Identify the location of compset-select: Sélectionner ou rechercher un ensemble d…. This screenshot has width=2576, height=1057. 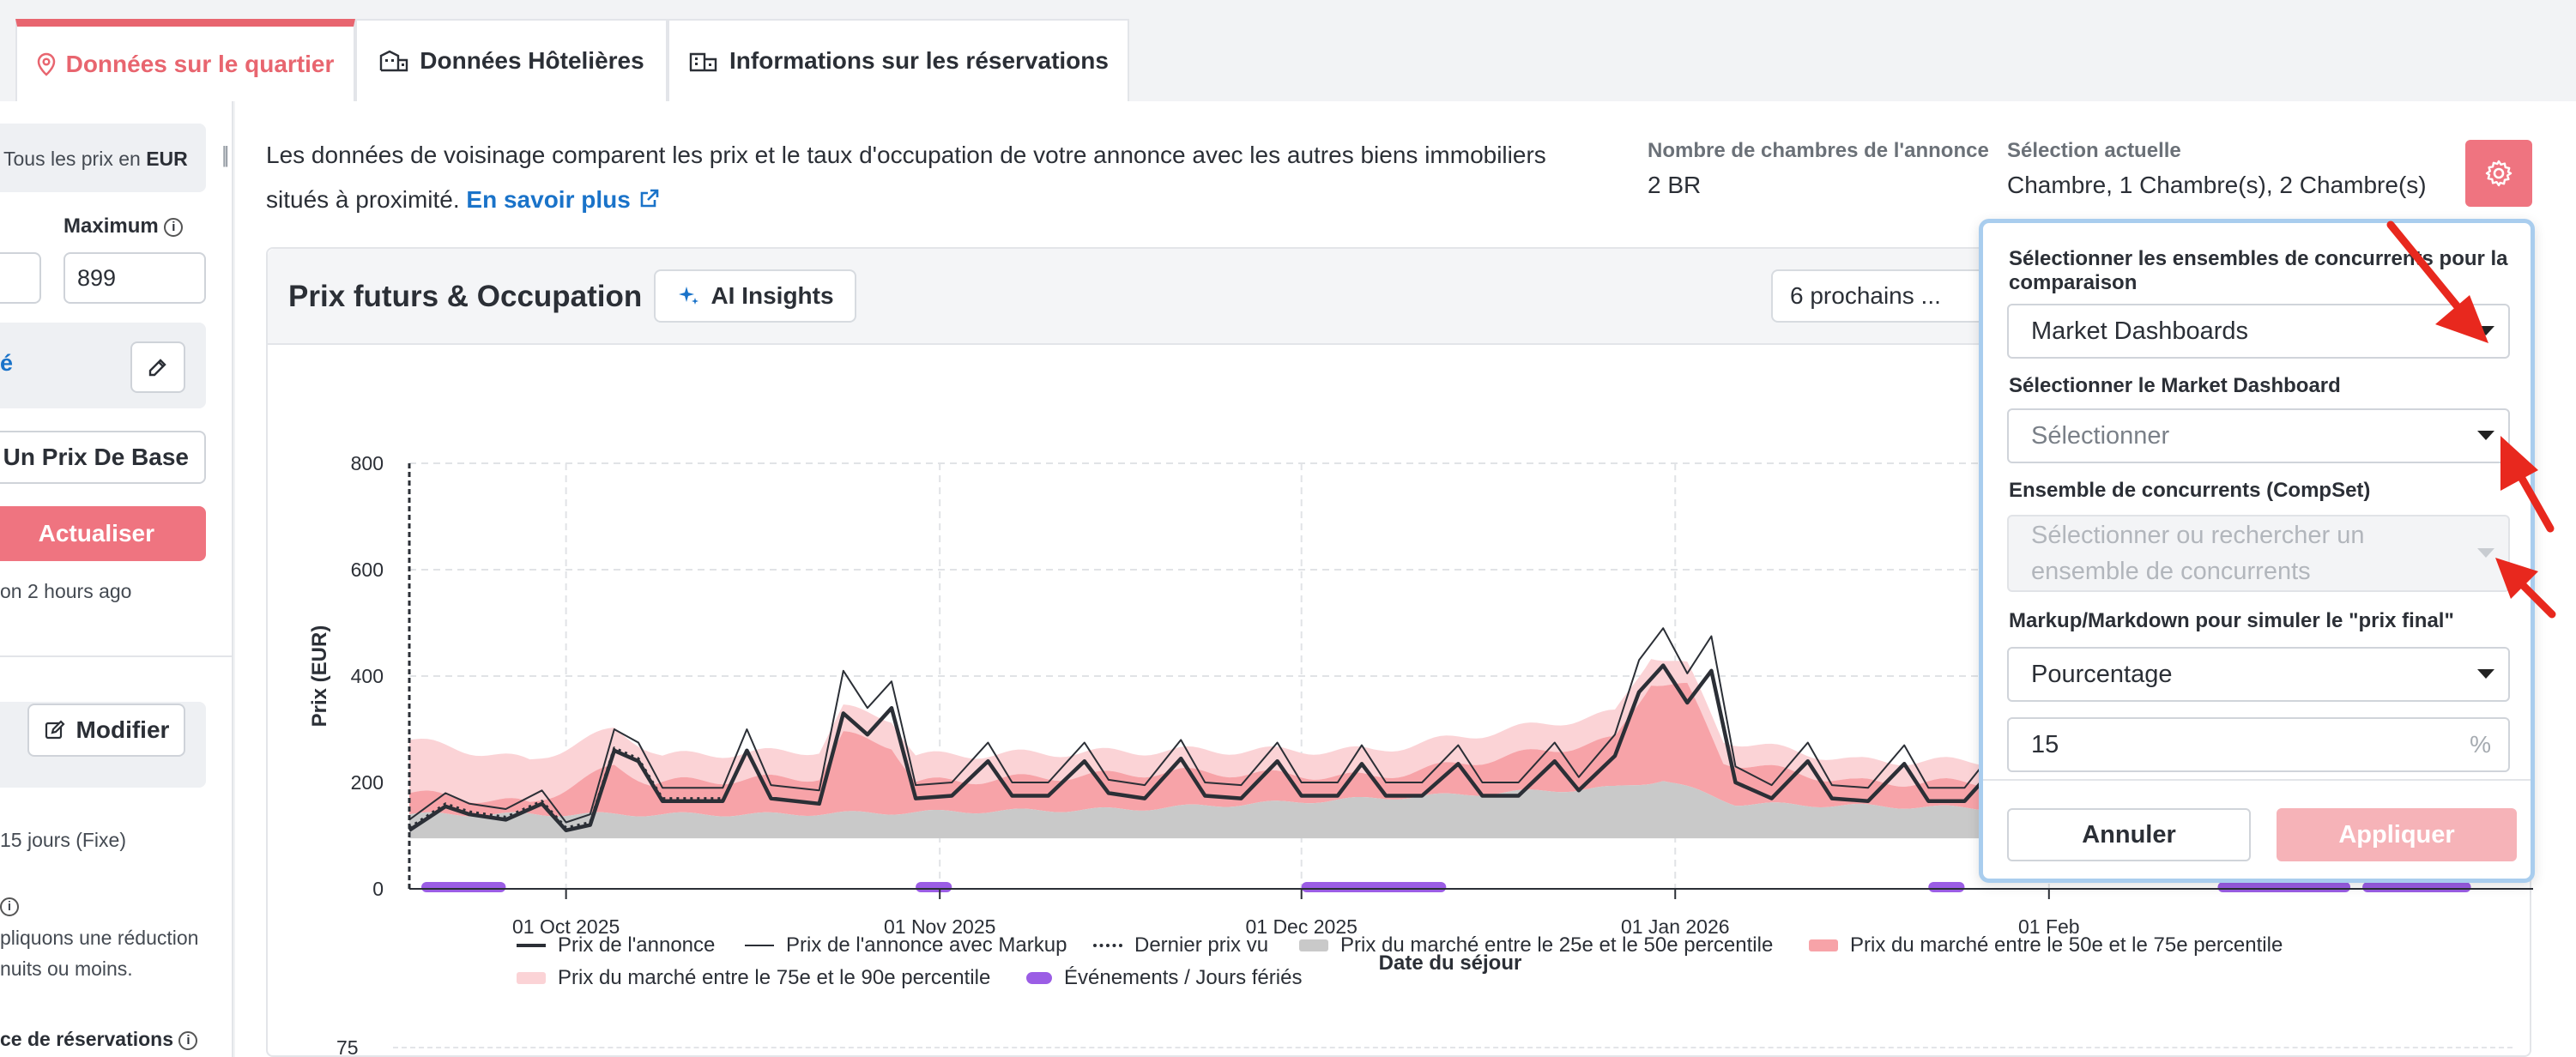
(2258, 553).